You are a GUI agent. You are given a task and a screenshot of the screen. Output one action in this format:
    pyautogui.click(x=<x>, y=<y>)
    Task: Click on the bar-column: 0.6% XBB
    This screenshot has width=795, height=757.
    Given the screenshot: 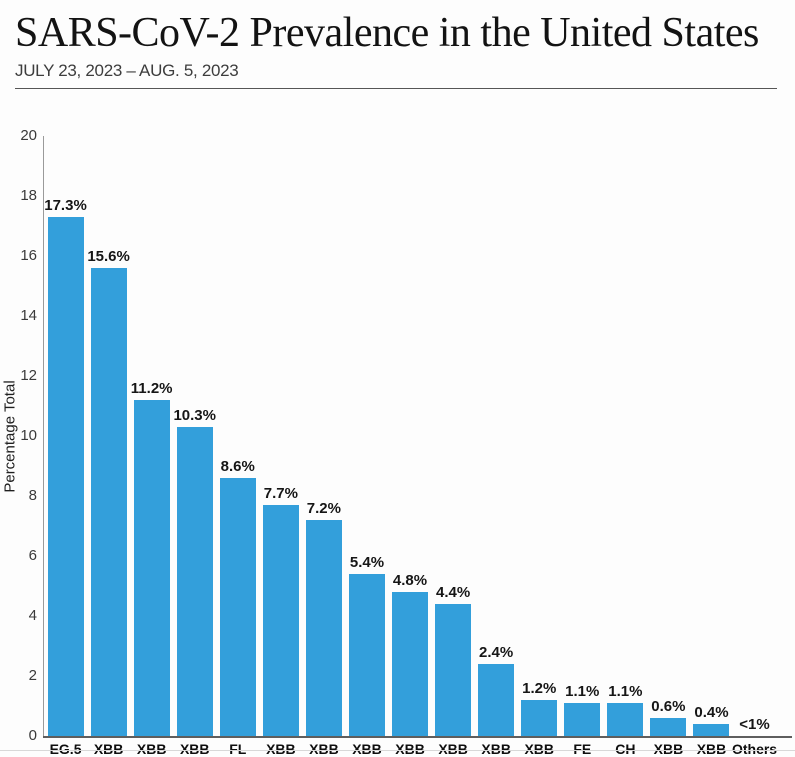 What is the action you would take?
    pyautogui.click(x=668, y=446)
    